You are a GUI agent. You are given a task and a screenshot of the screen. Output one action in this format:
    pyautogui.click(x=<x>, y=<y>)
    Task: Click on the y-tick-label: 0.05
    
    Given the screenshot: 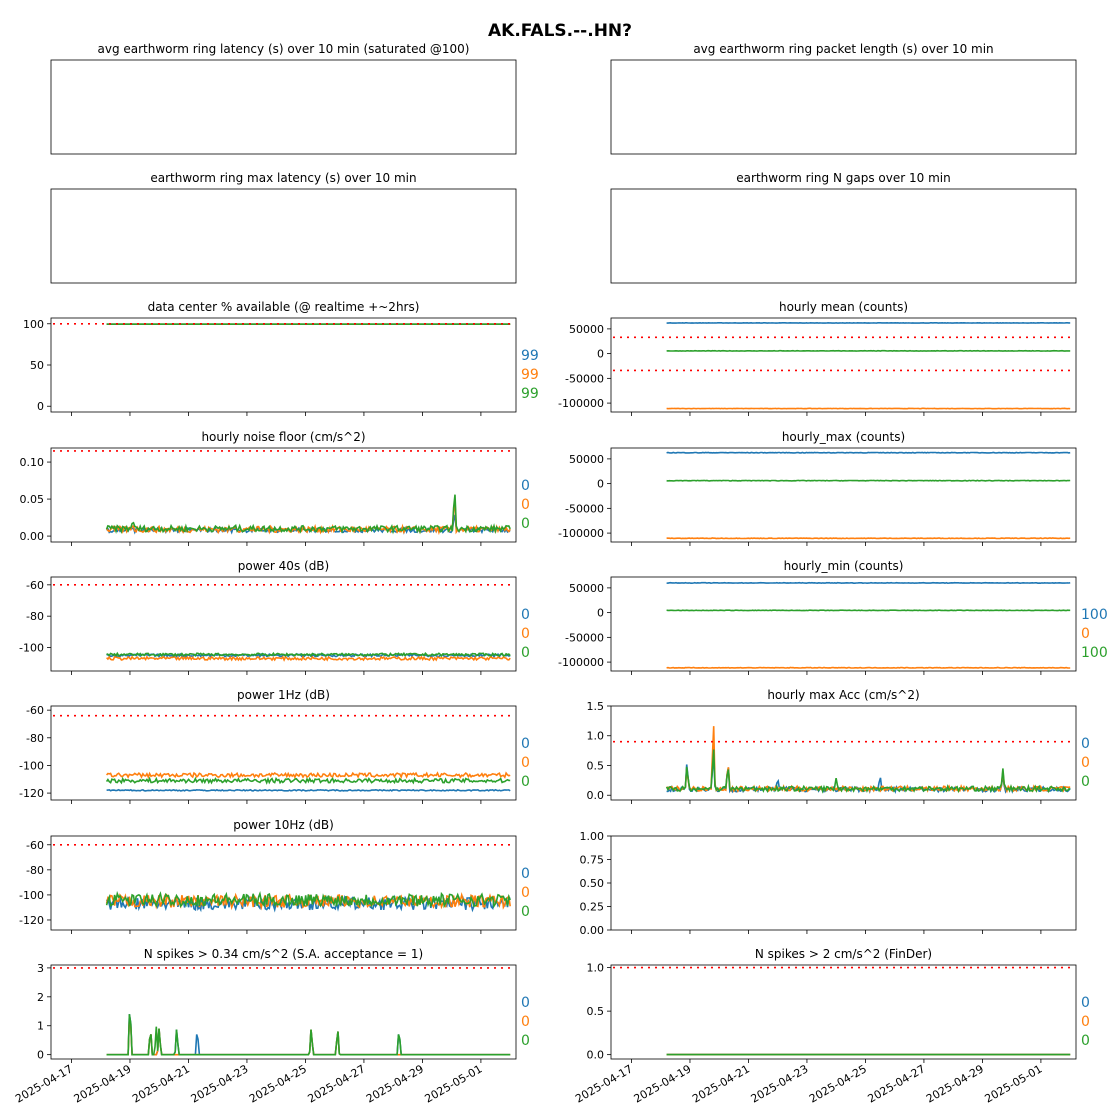 What is the action you would take?
    pyautogui.click(x=32, y=499)
    